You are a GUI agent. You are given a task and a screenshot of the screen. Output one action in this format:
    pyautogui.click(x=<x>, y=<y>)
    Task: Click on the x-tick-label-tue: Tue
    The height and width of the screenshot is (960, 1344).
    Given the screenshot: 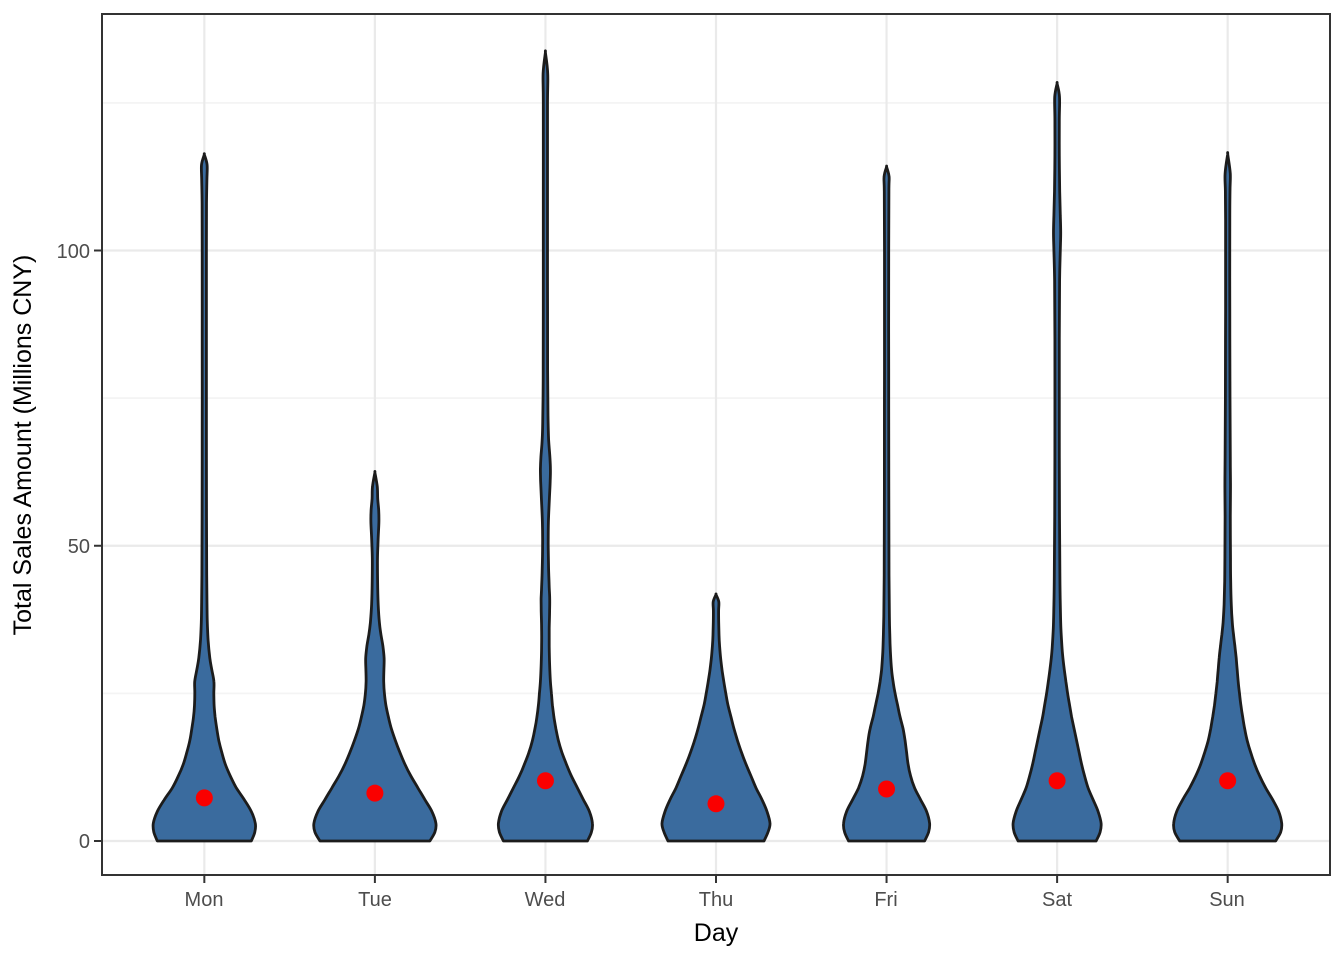 What is the action you would take?
    pyautogui.click(x=375, y=900)
    